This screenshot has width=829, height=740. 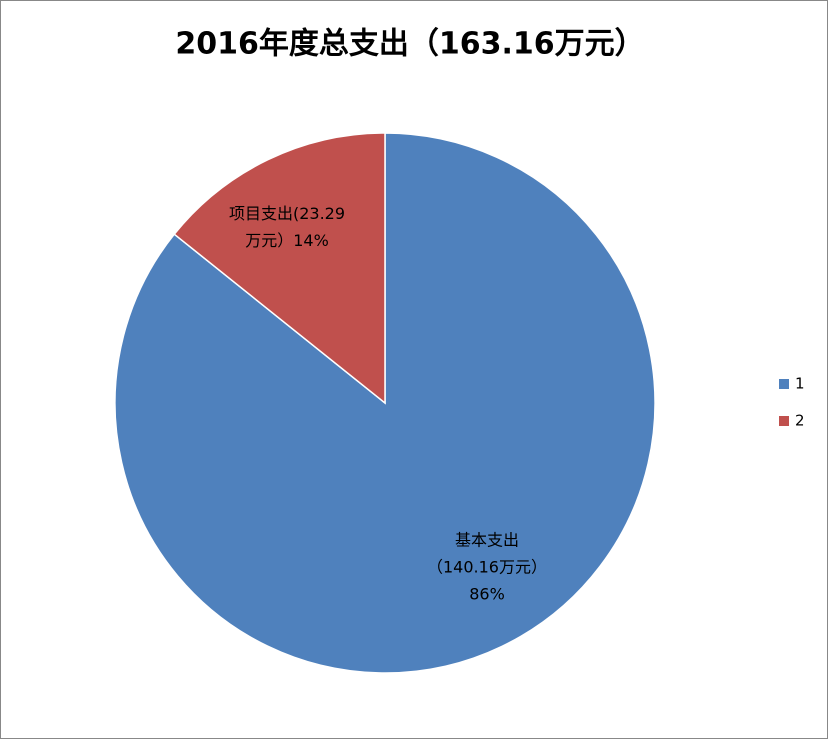 I want to click on data-label: 86%, so click(x=487, y=594).